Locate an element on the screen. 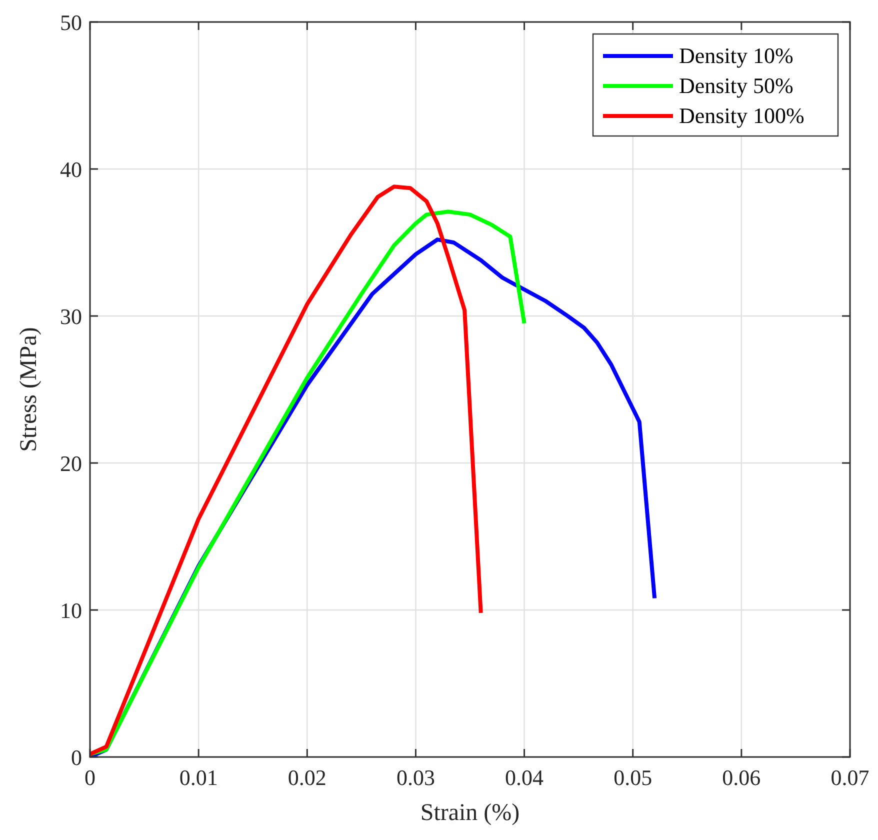 Image resolution: width=878 pixels, height=840 pixels. legend-label: Density 50% is located at coordinates (736, 85).